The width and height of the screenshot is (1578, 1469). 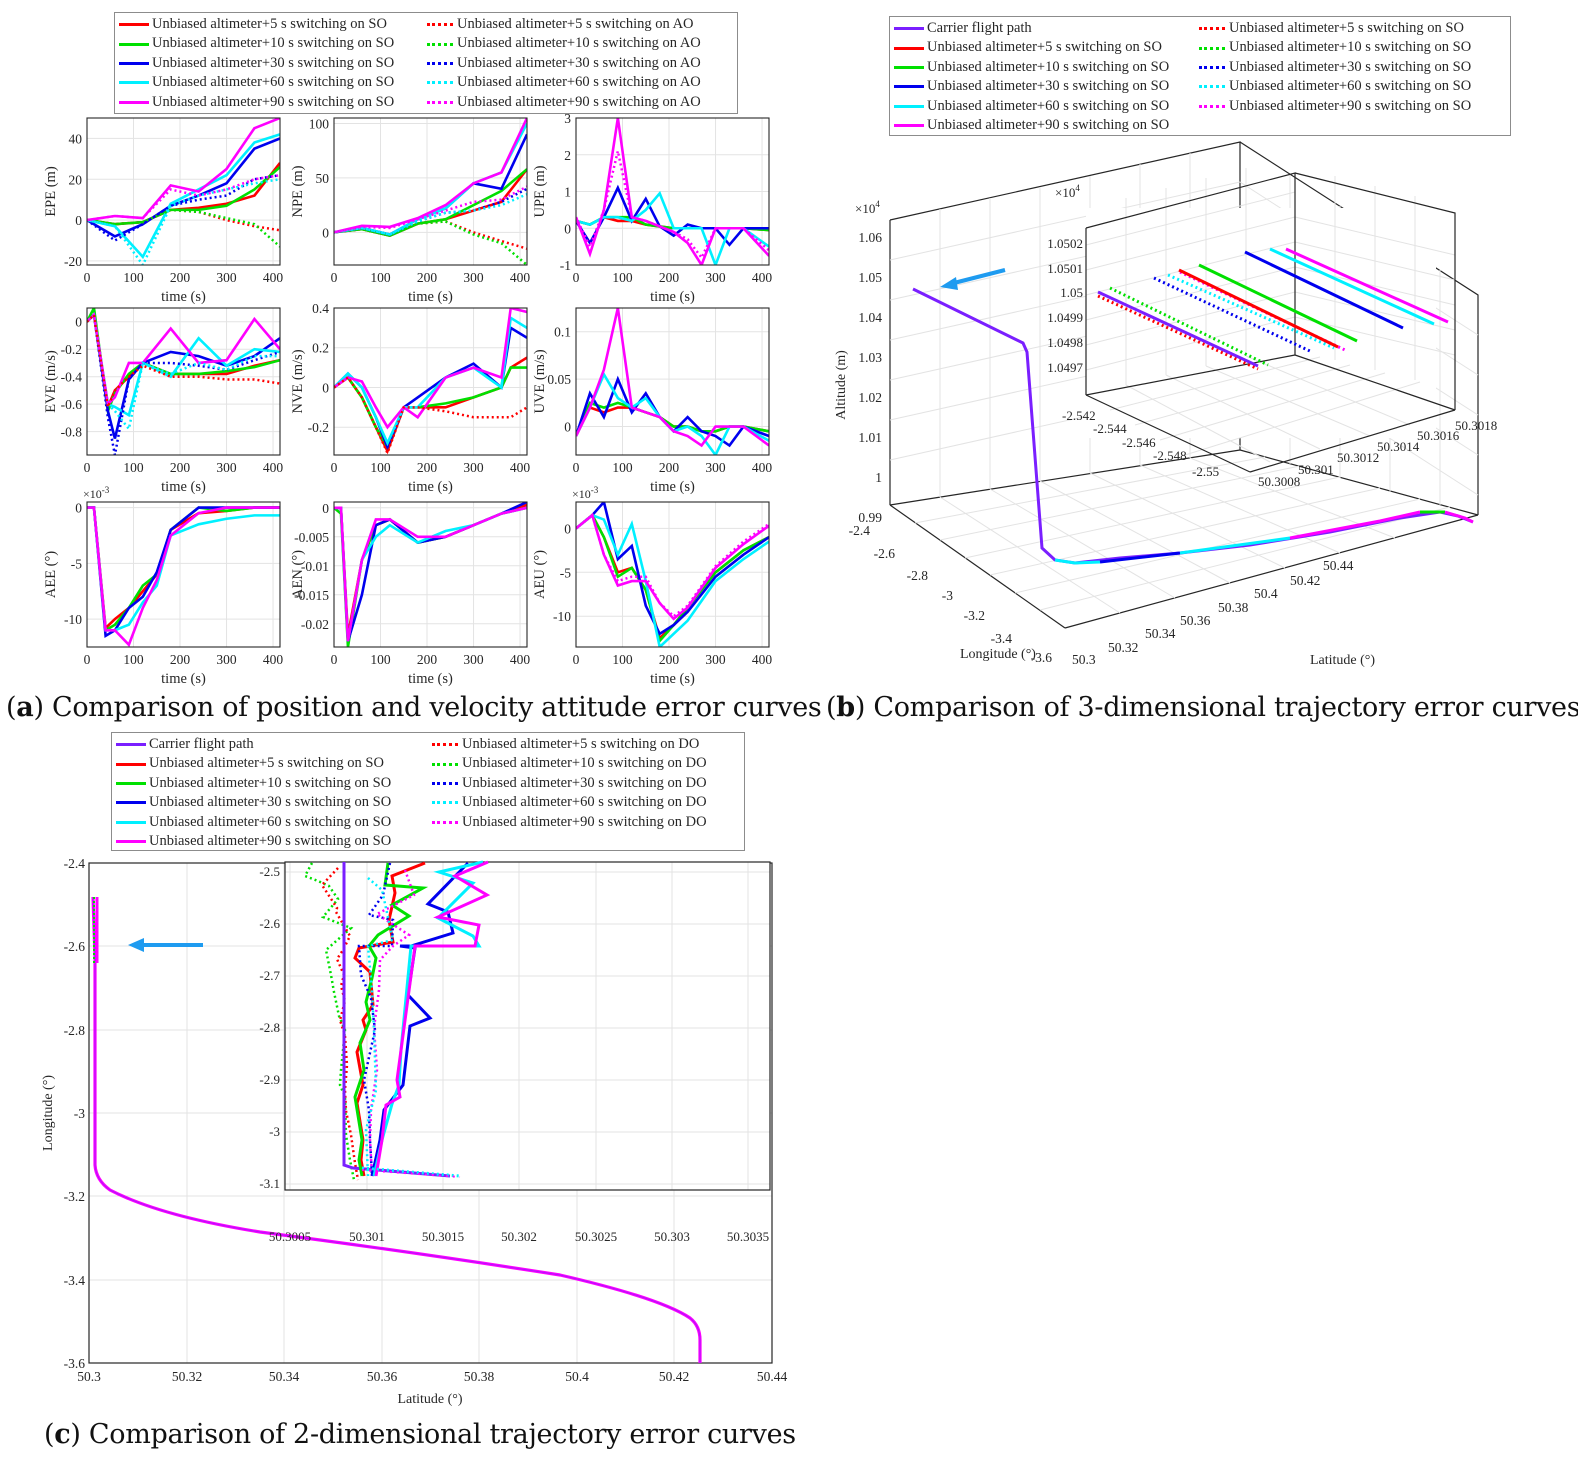 I want to click on svg-text: -2.4, so click(x=75, y=863).